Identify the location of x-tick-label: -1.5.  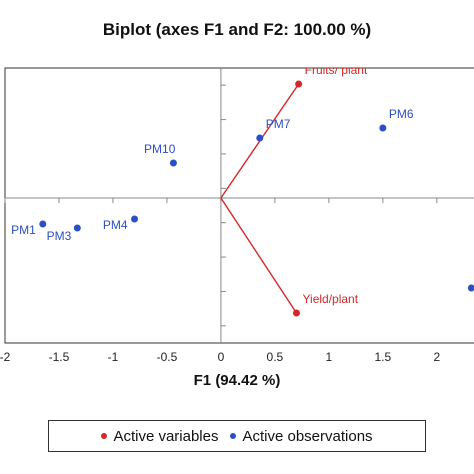
(59, 357).